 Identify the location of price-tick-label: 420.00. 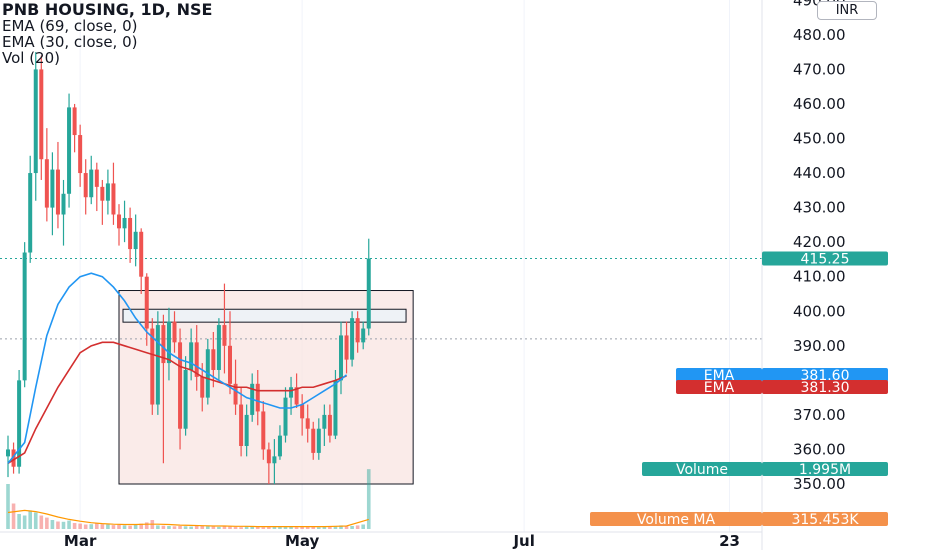
(819, 242).